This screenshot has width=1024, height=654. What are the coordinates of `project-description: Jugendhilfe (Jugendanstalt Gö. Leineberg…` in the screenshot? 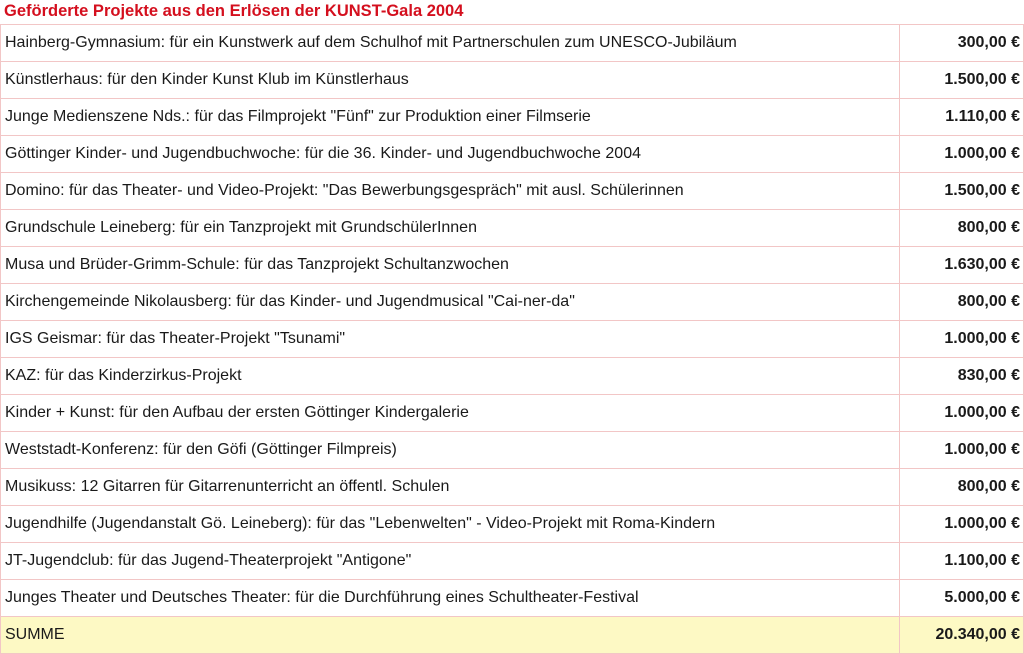 It's located at (450, 524).